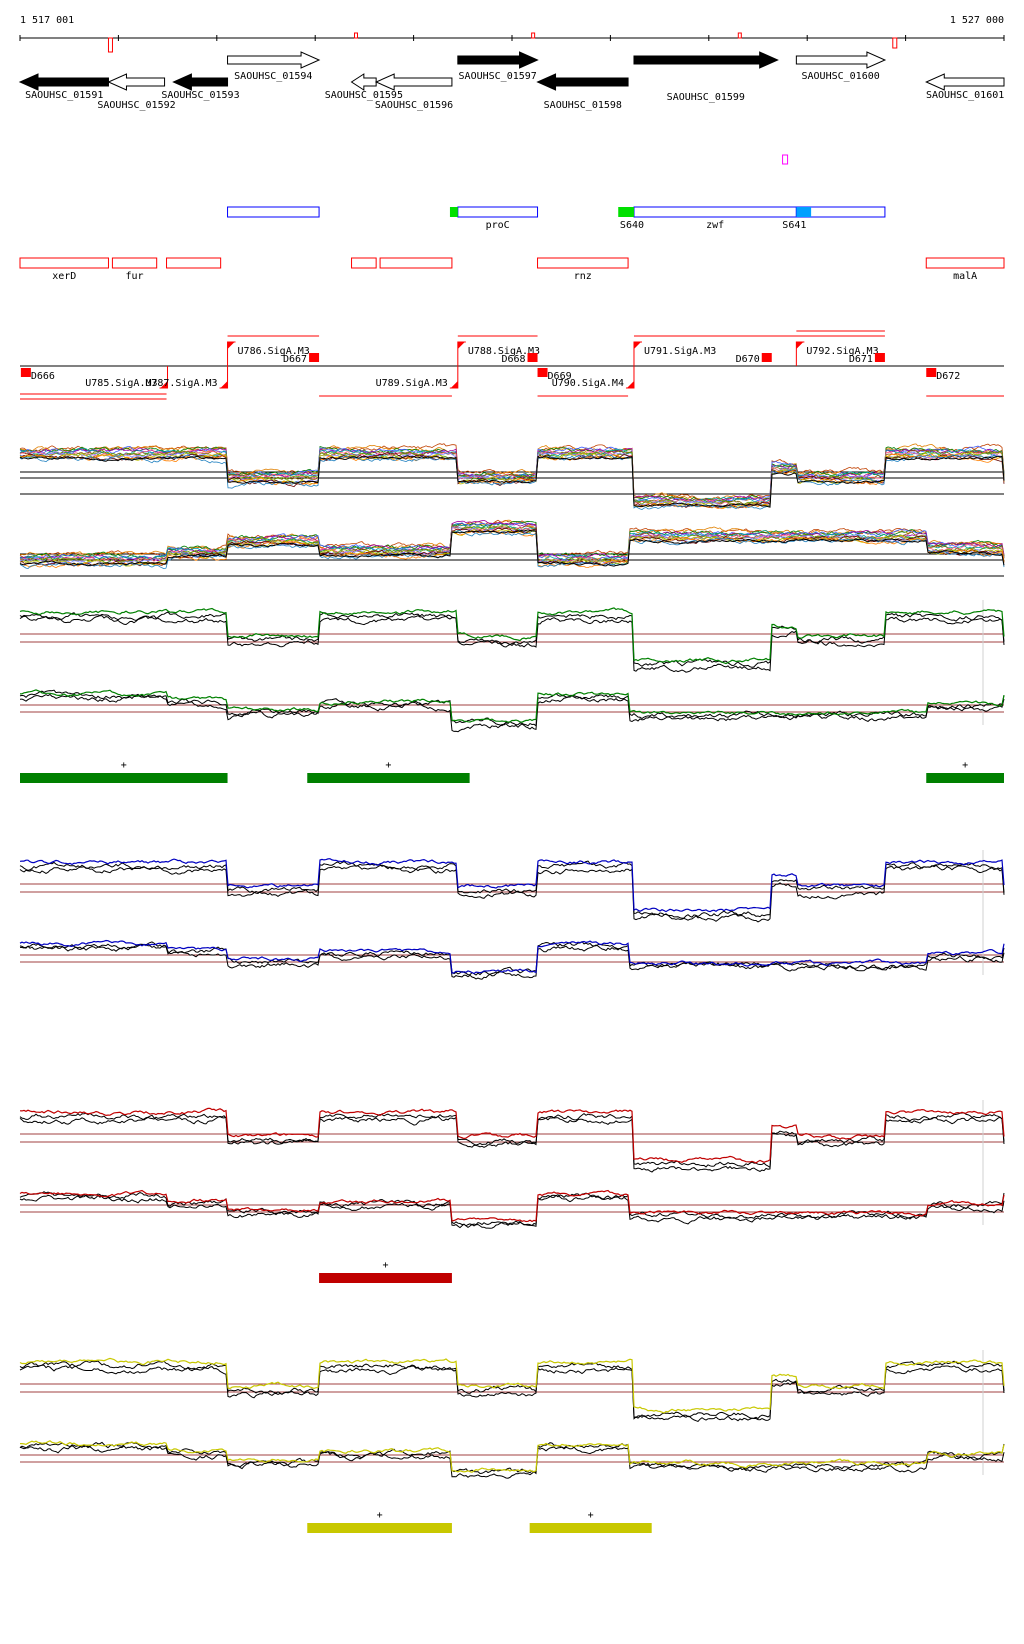 The width and height of the screenshot is (1024, 1644). I want to click on blue-feature-label: zwf, so click(715, 225).